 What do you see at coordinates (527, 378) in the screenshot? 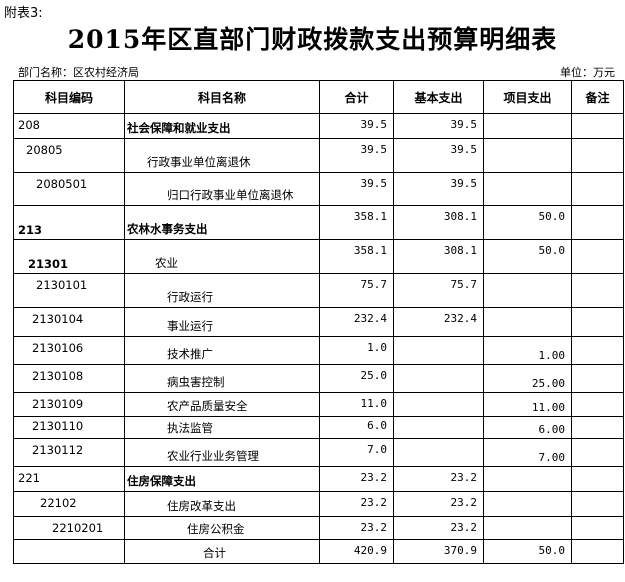
I see `row-project: 25.00` at bounding box center [527, 378].